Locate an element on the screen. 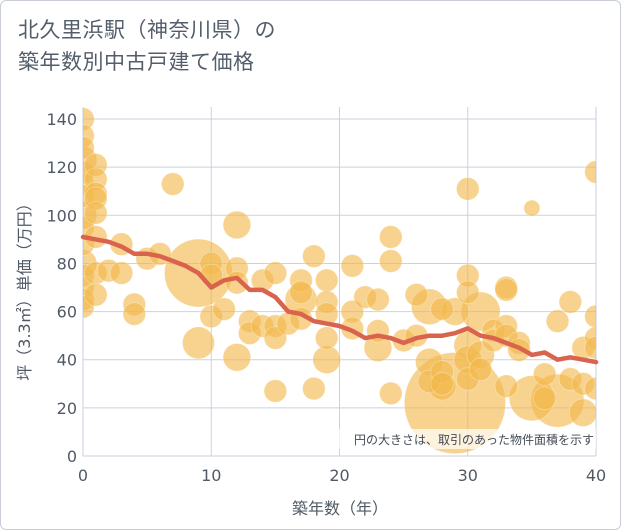  x-tick-label-1: 10 is located at coordinates (211, 475).